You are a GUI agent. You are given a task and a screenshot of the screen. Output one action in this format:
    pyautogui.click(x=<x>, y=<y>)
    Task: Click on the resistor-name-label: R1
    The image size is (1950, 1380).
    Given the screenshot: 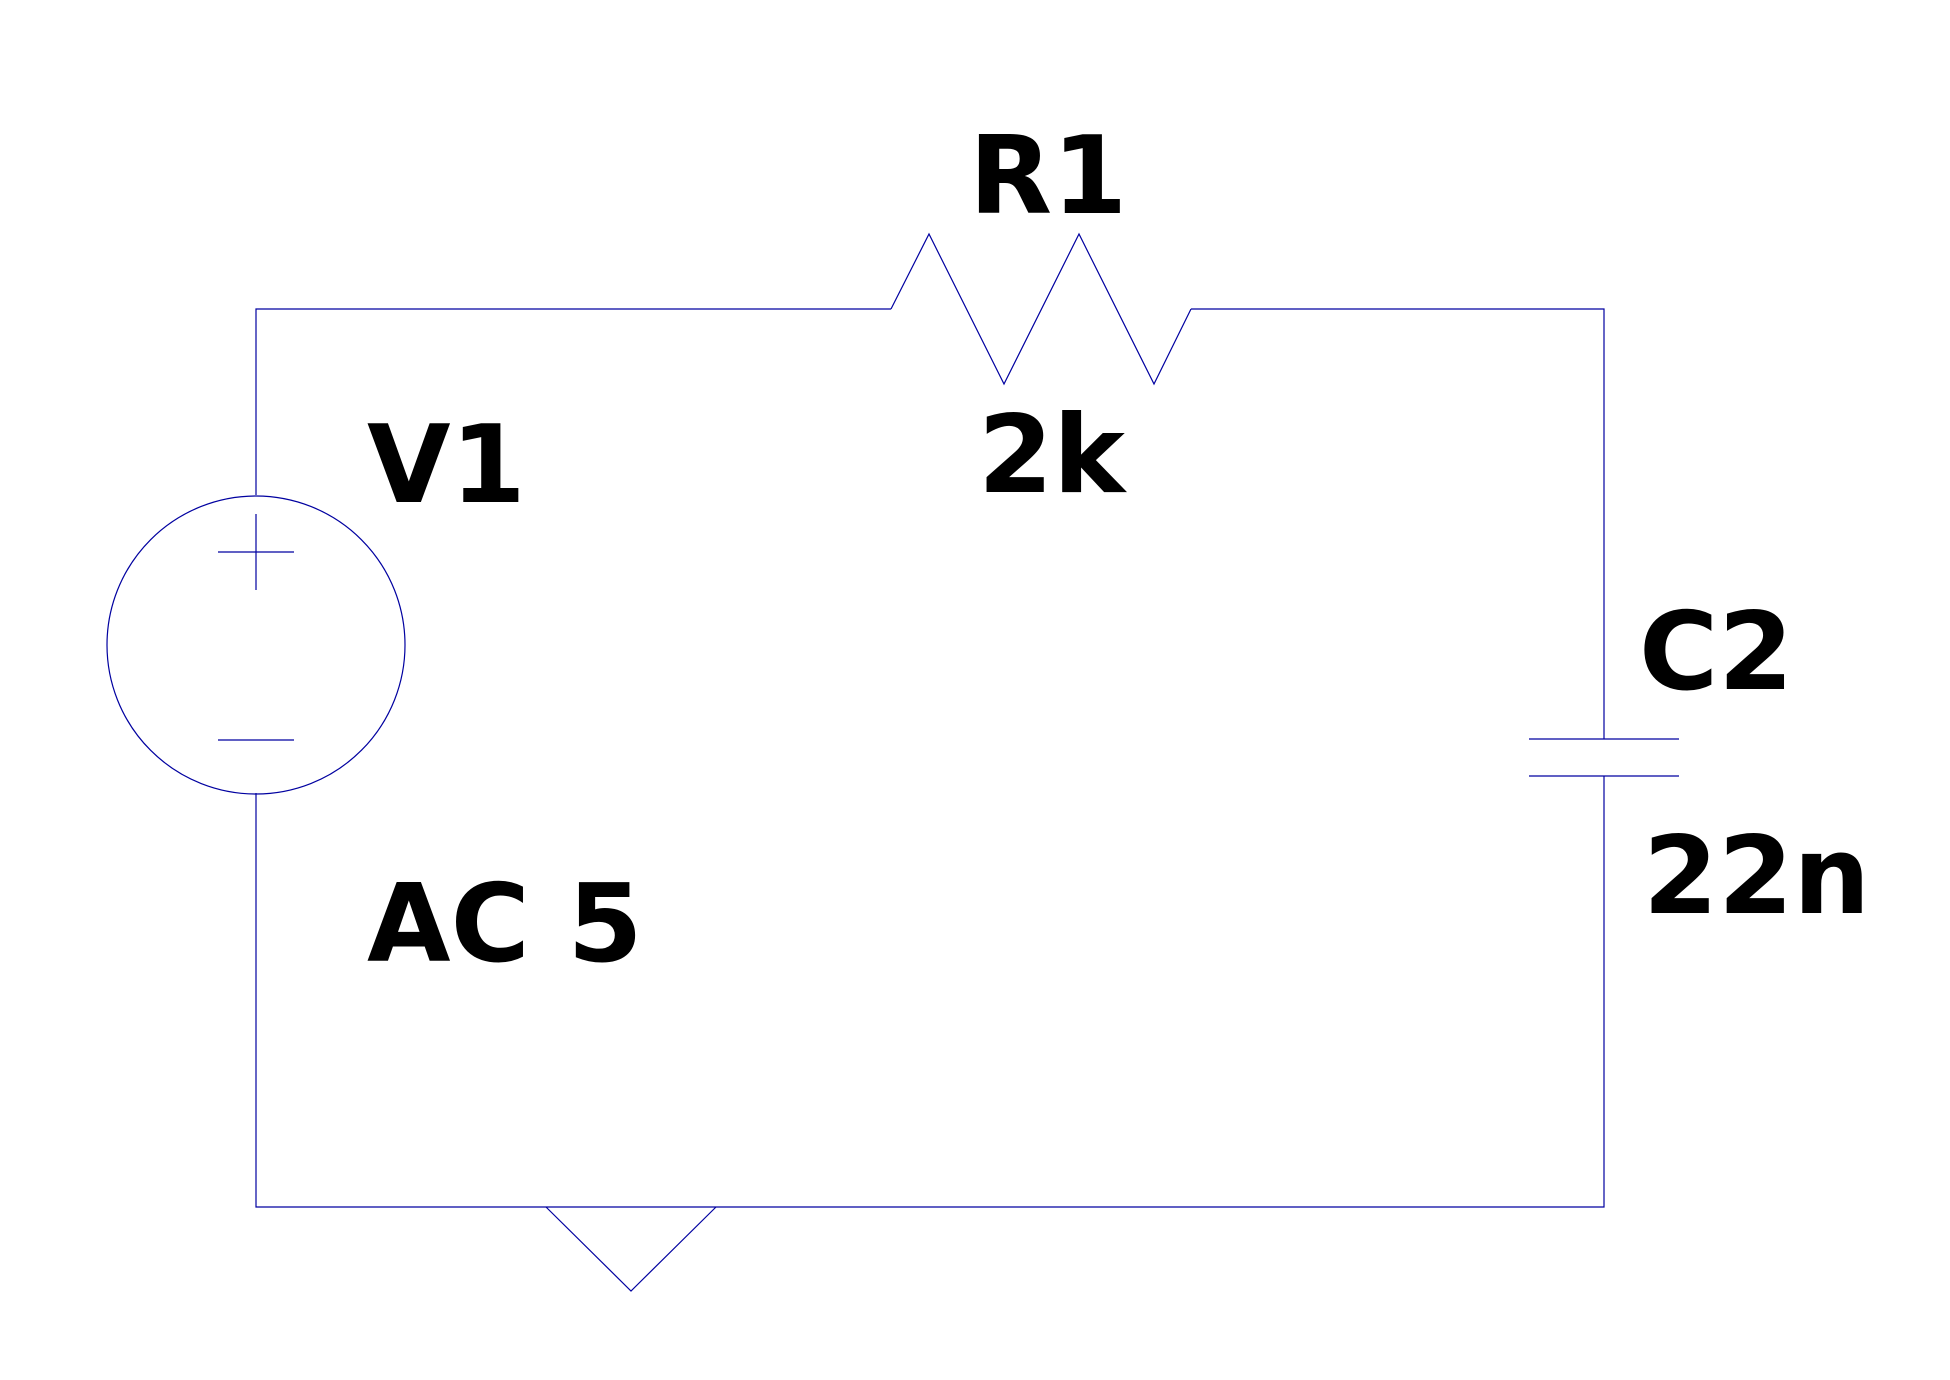 What is the action you would take?
    pyautogui.click(x=1048, y=176)
    